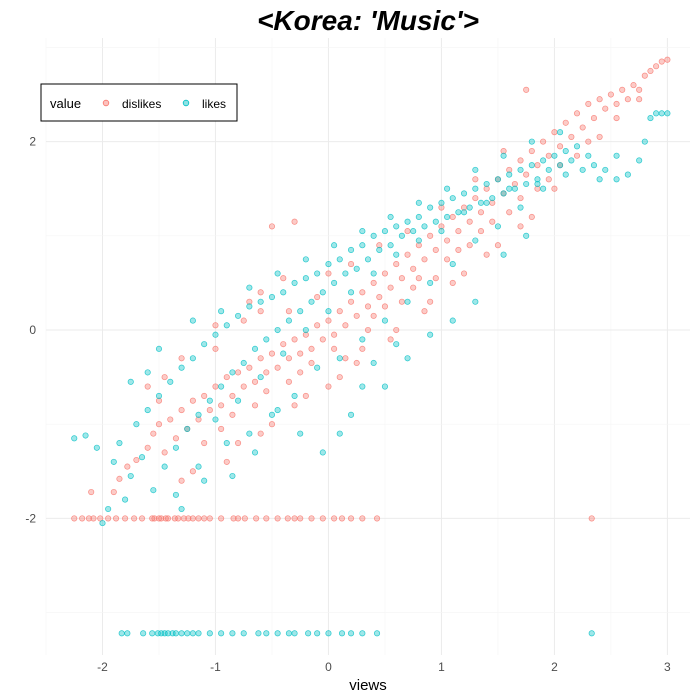 The image size is (700, 700). I want to click on x-tick-label: 3, so click(667, 667).